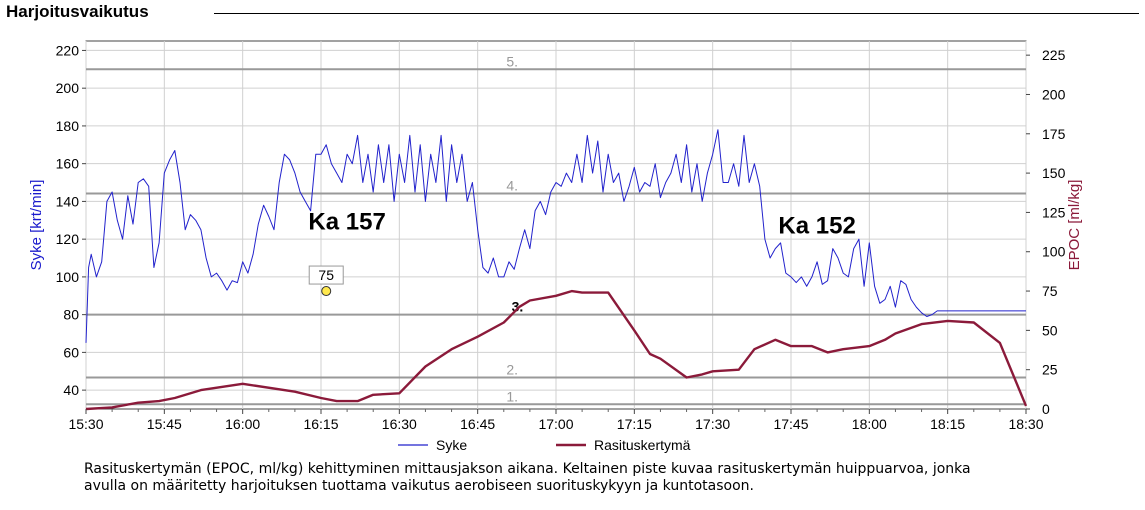  What do you see at coordinates (77, 11) in the screenshot?
I see `section-title: Harjoitusvaikutus` at bounding box center [77, 11].